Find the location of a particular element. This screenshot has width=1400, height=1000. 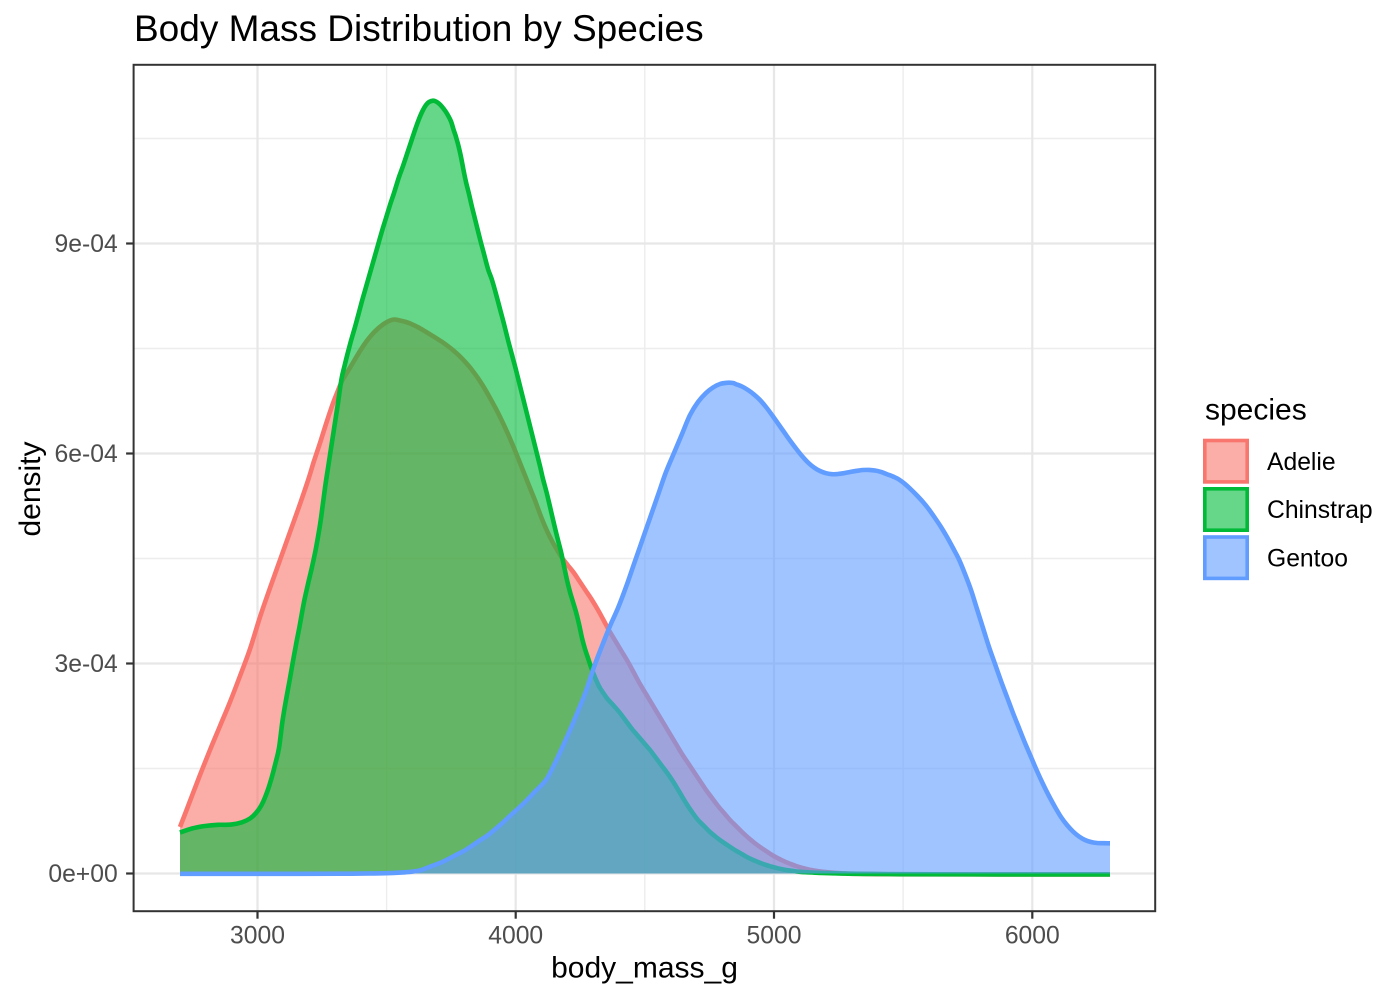

svg-text: 4000 is located at coordinates (515, 936).